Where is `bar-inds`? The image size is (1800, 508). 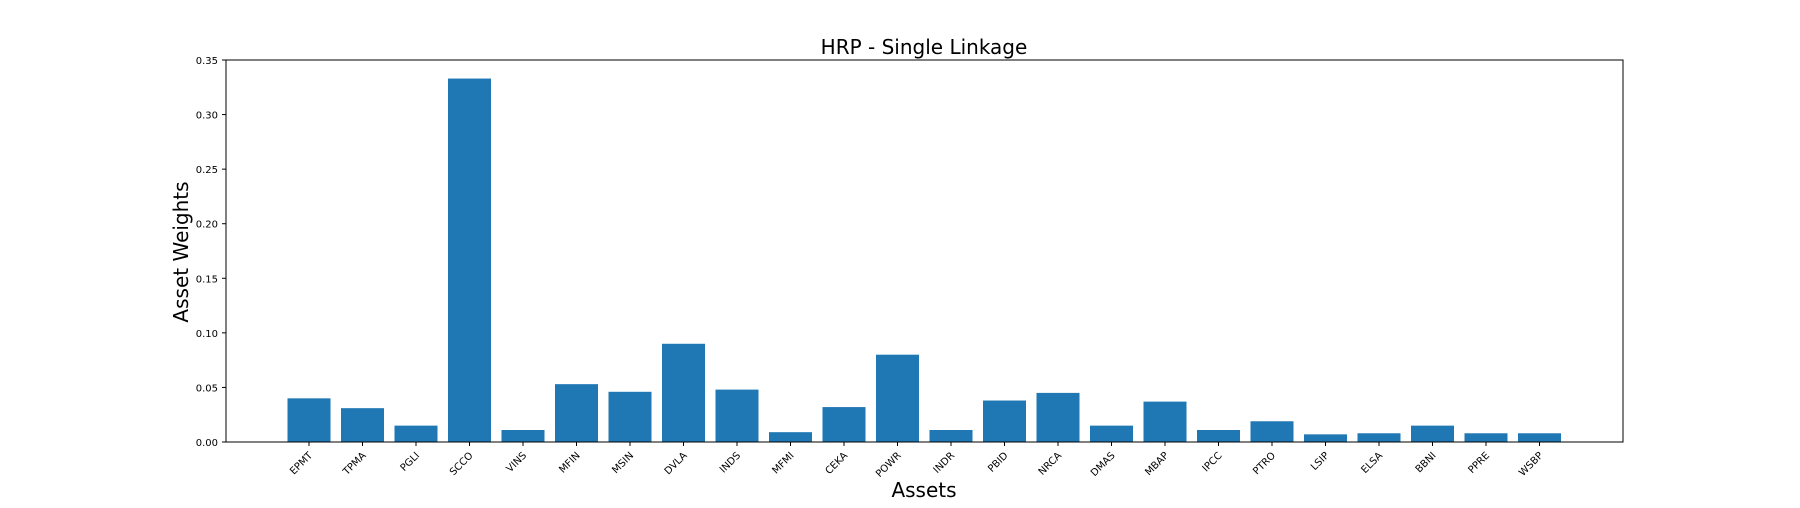 bar-inds is located at coordinates (737, 415).